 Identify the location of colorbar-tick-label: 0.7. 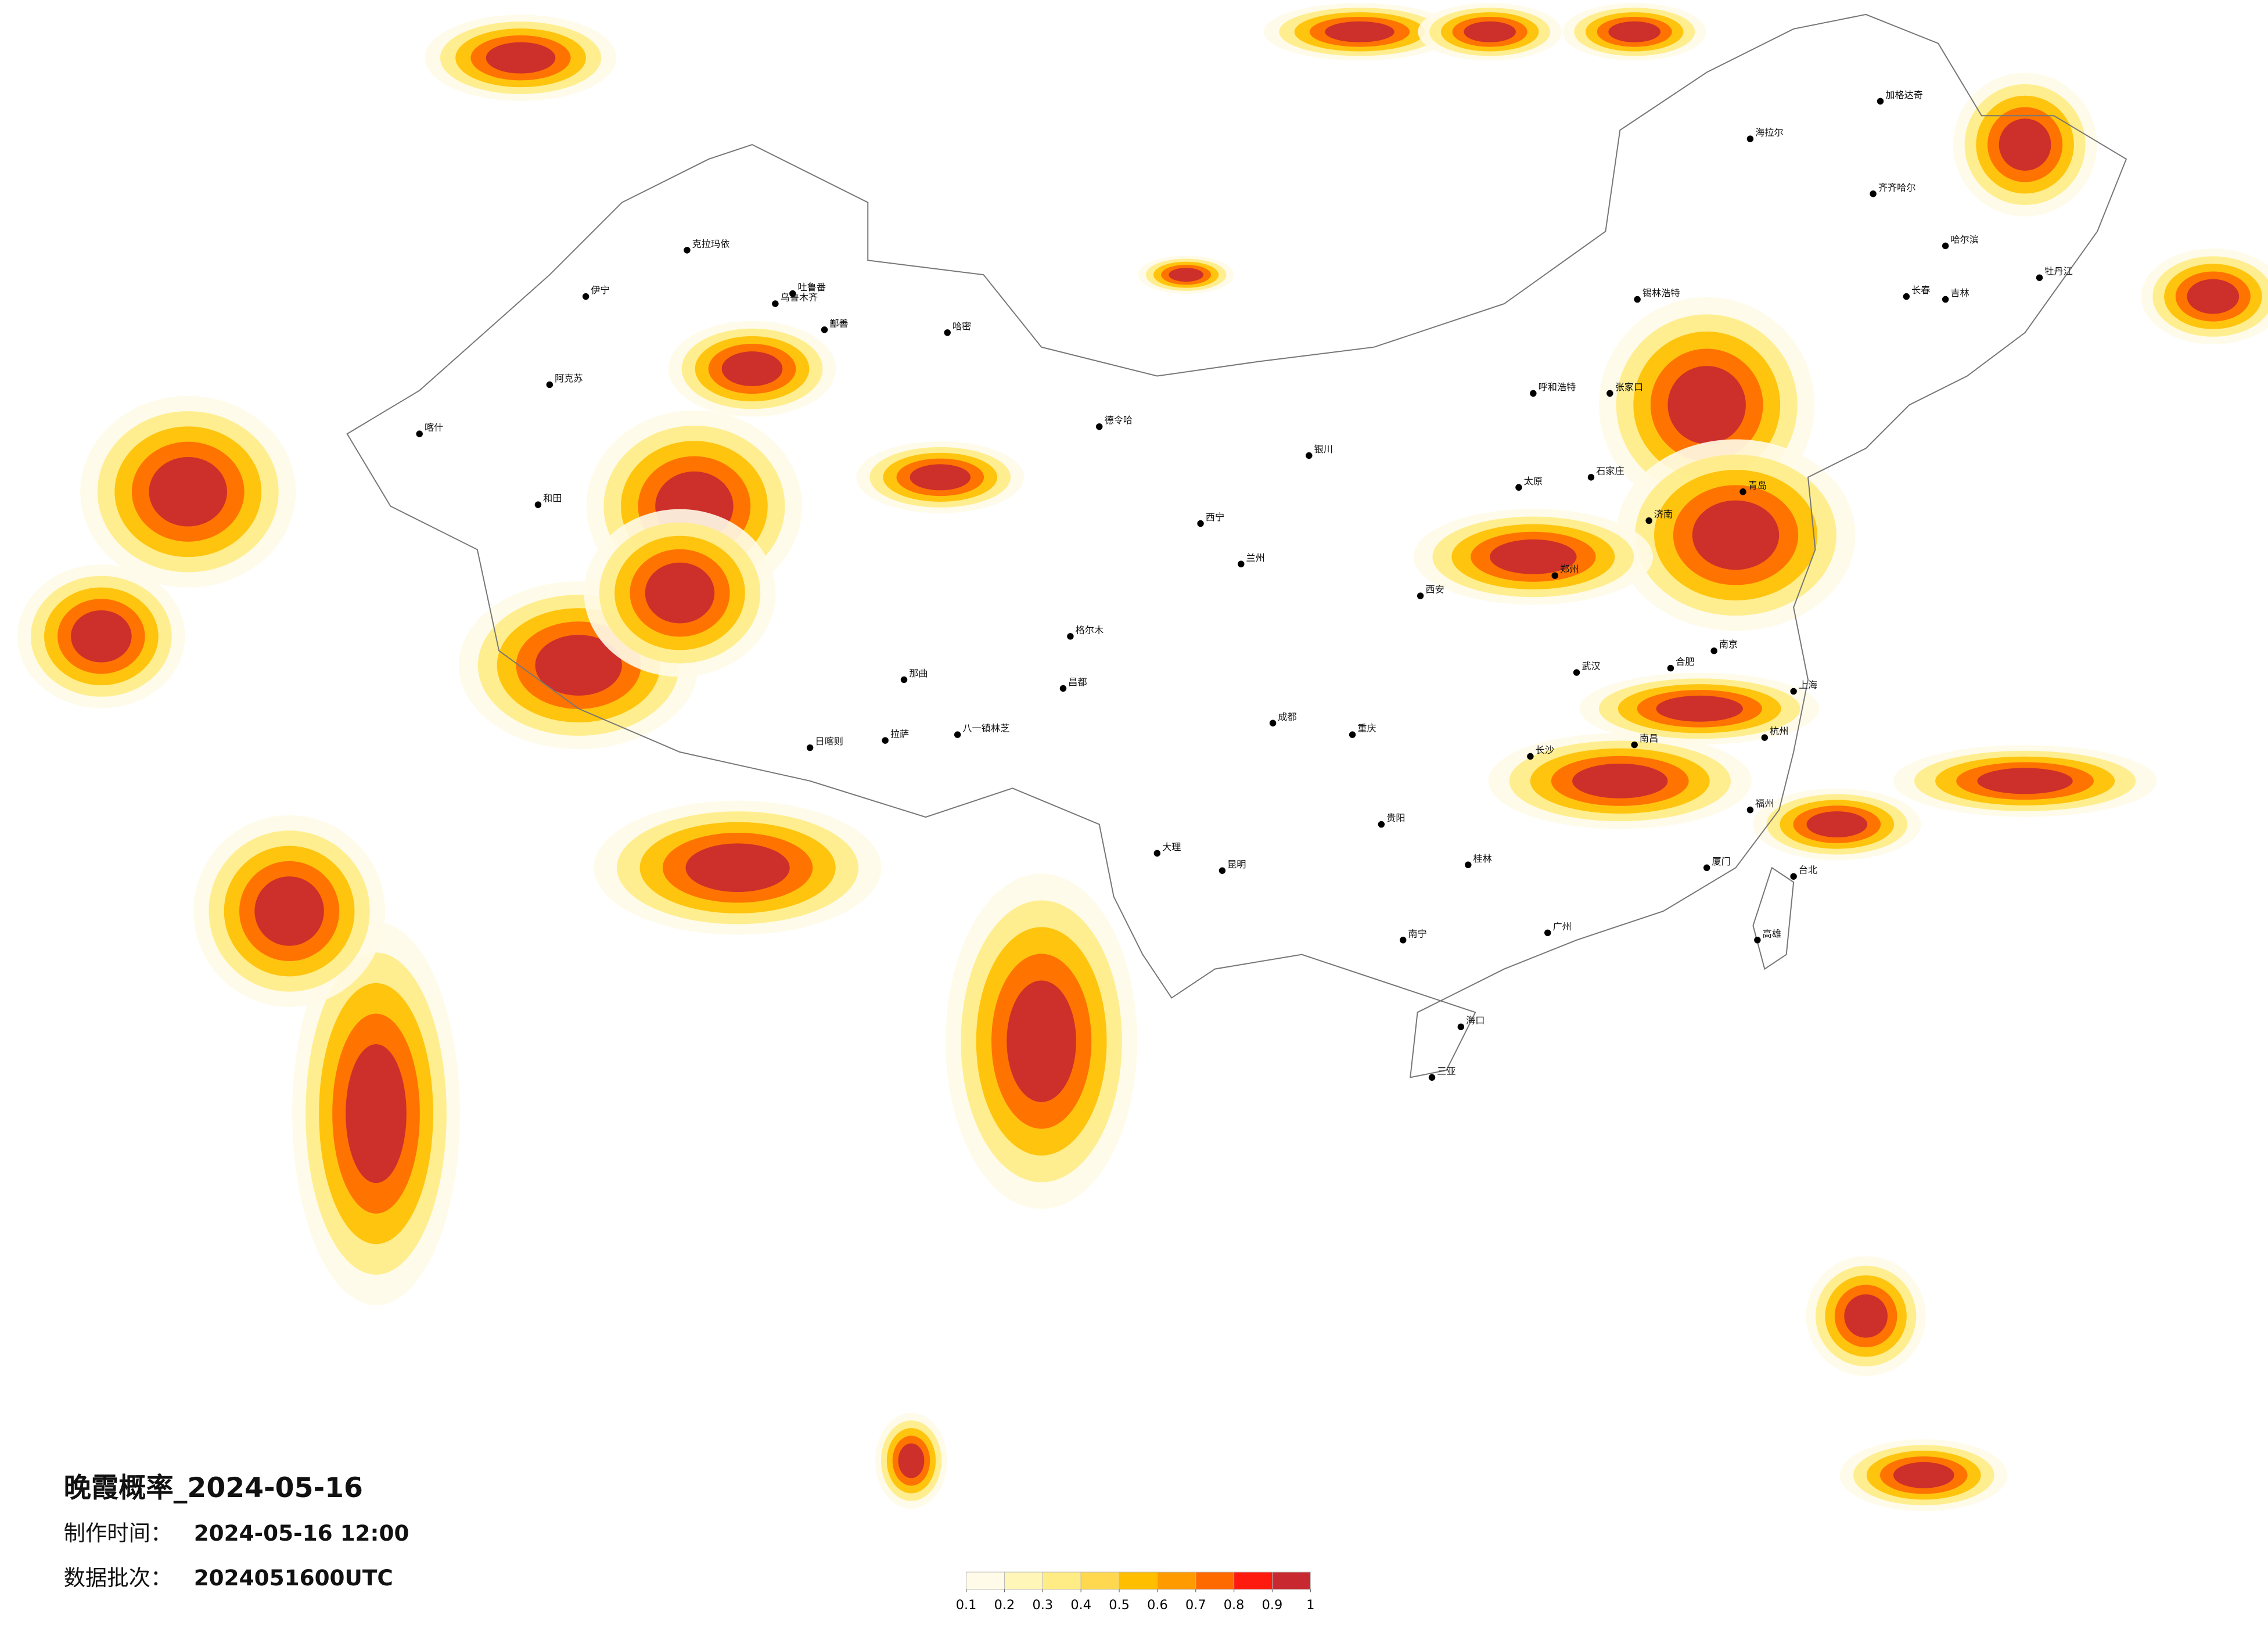
(1195, 1606).